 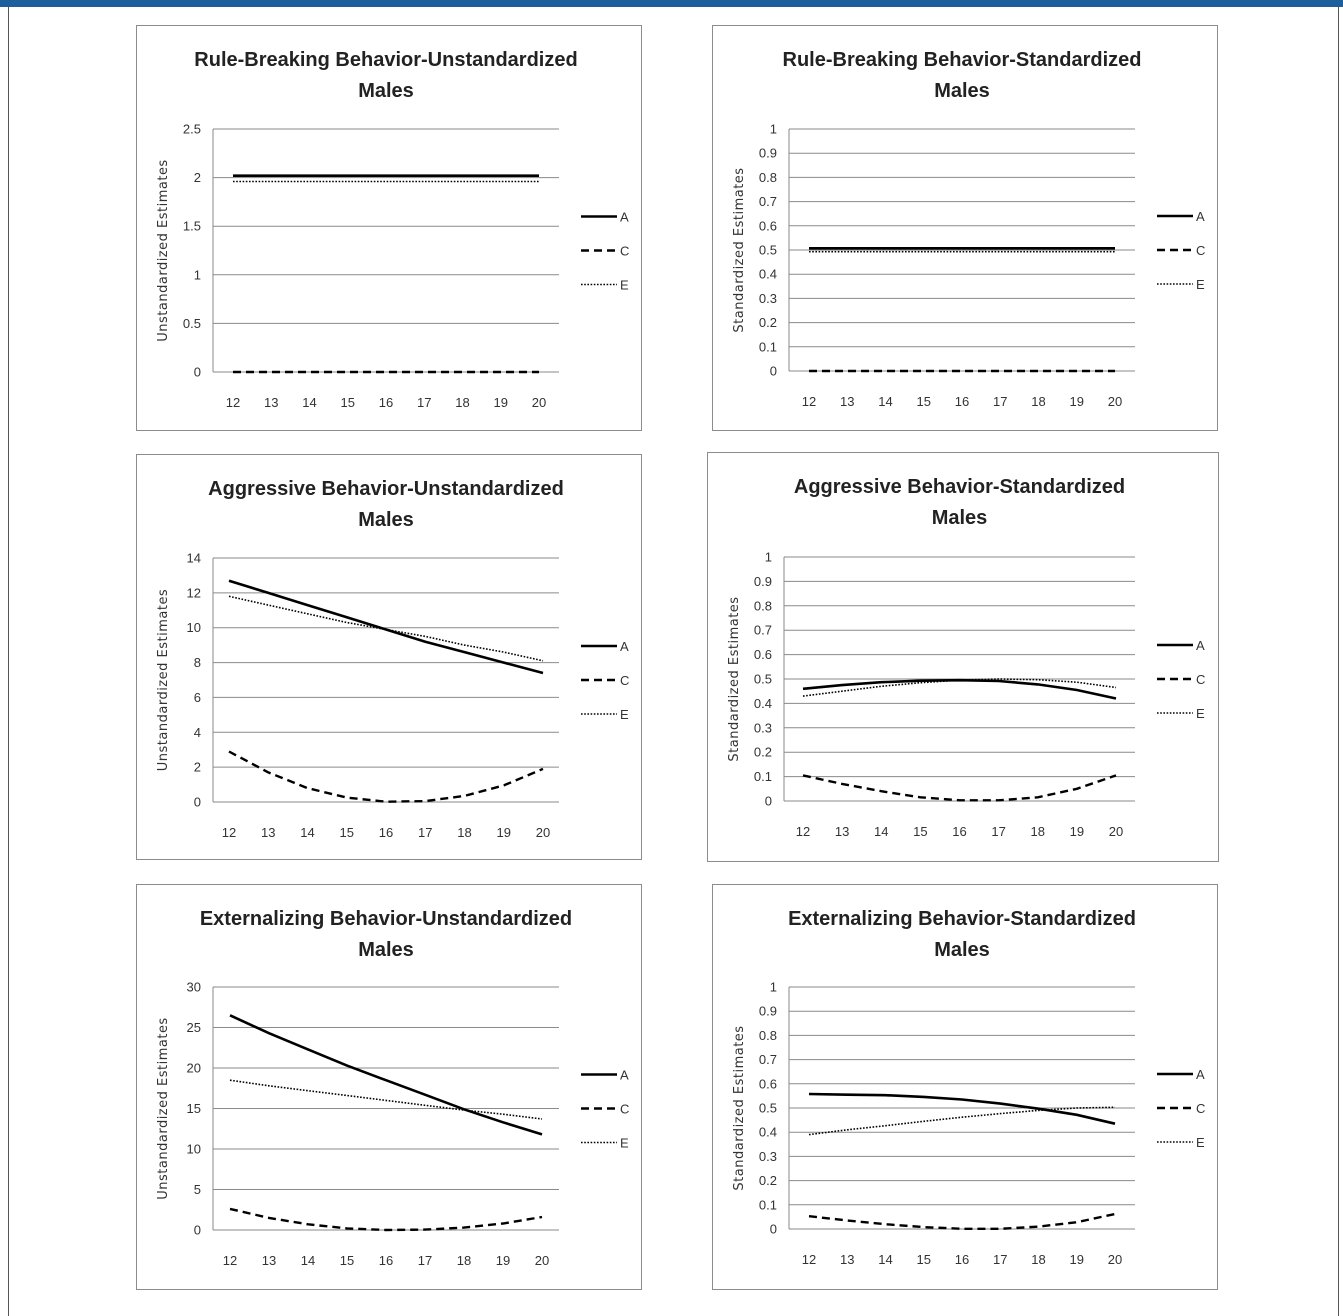 I want to click on chart-title: Rule-Breaking Behavior-Standardized, so click(x=962, y=60).